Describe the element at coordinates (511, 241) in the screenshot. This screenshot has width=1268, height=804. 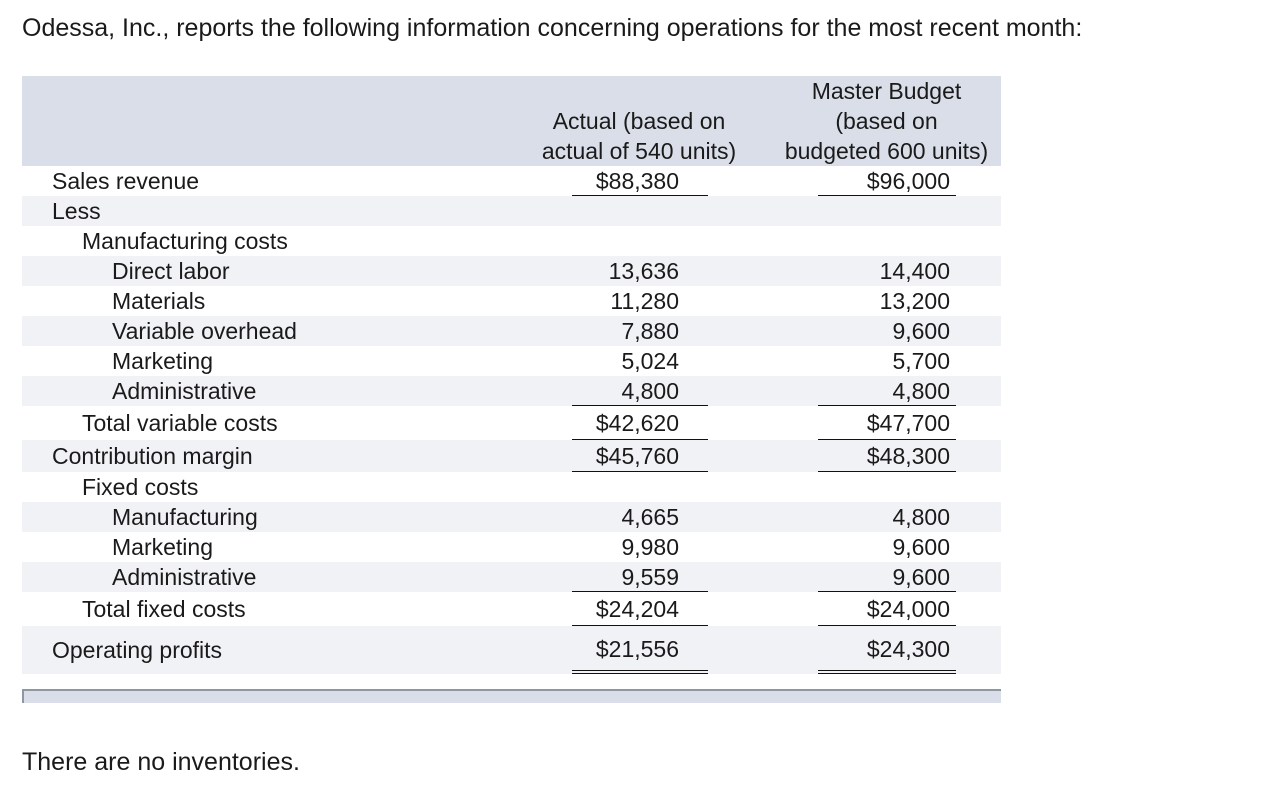
I see `row-manufacturing-costs: Manufacturing costs` at that location.